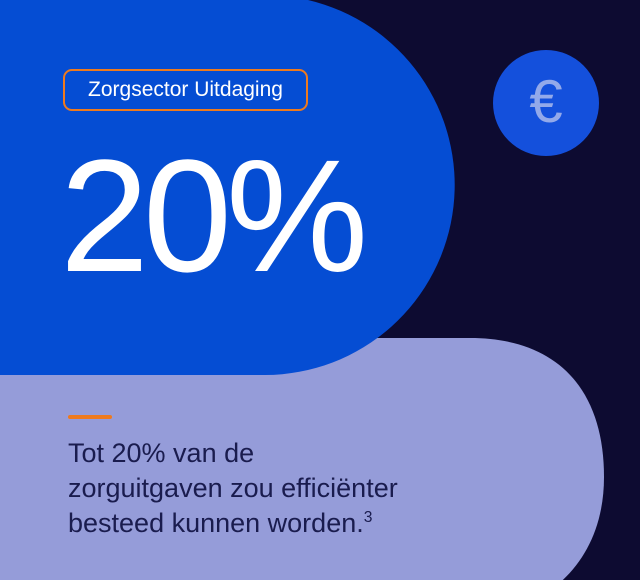 The width and height of the screenshot is (640, 580). I want to click on euro-icon: €, so click(546, 101).